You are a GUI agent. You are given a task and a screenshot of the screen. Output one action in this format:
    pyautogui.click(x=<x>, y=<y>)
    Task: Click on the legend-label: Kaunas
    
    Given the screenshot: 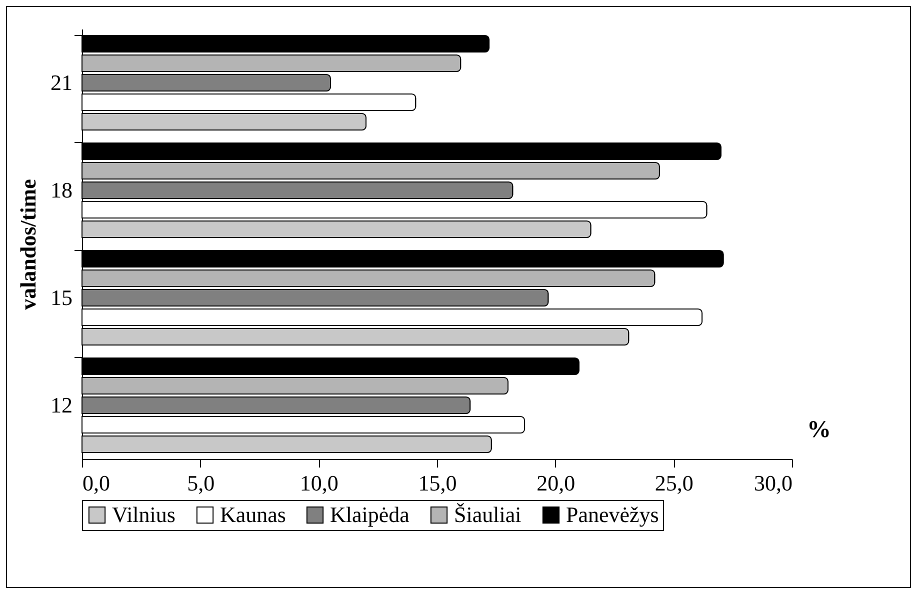 What is the action you would take?
    pyautogui.click(x=253, y=514)
    